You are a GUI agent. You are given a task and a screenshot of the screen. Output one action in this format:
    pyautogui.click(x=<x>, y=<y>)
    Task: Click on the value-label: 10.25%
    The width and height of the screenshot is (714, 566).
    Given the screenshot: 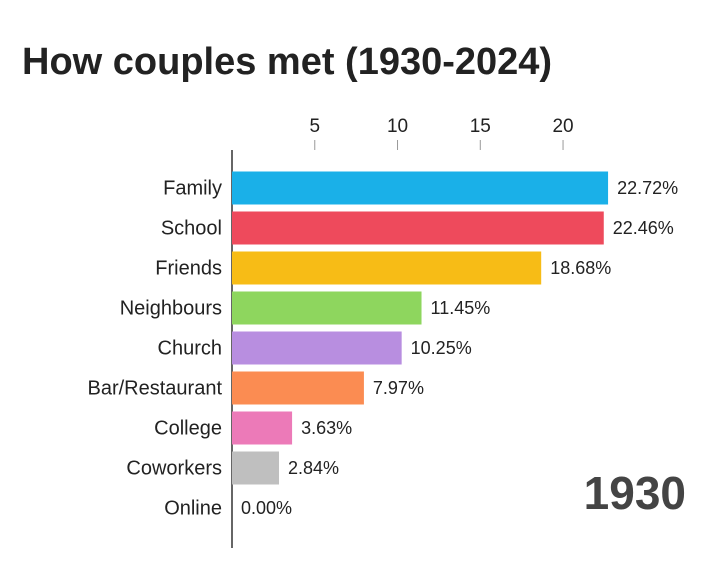 What is the action you would take?
    pyautogui.click(x=441, y=348)
    